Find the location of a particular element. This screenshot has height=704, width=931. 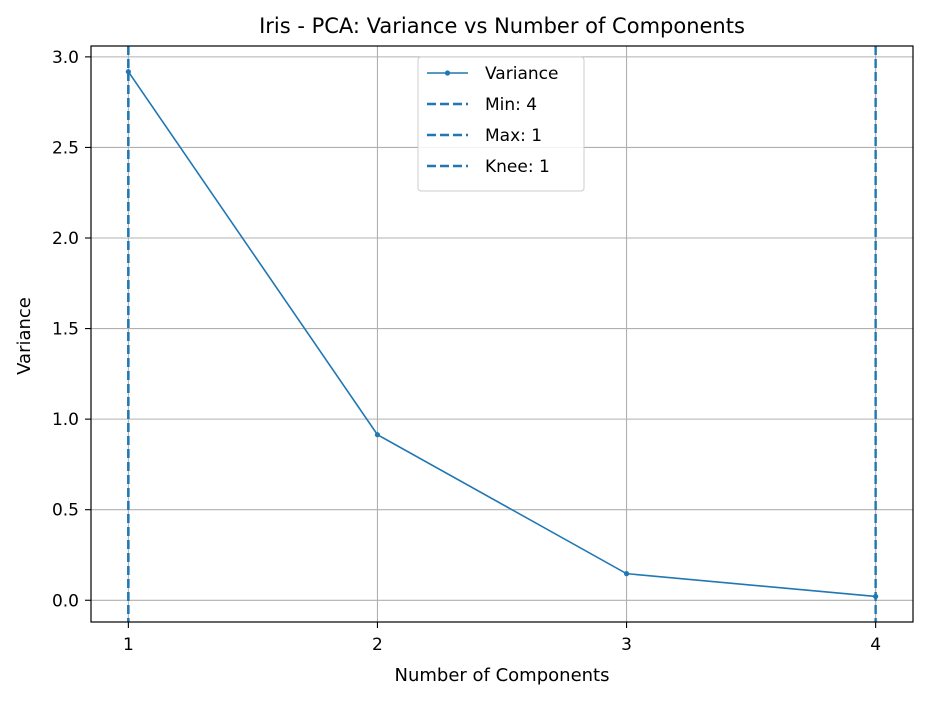

legend-marker-swatch is located at coordinates (447, 73).